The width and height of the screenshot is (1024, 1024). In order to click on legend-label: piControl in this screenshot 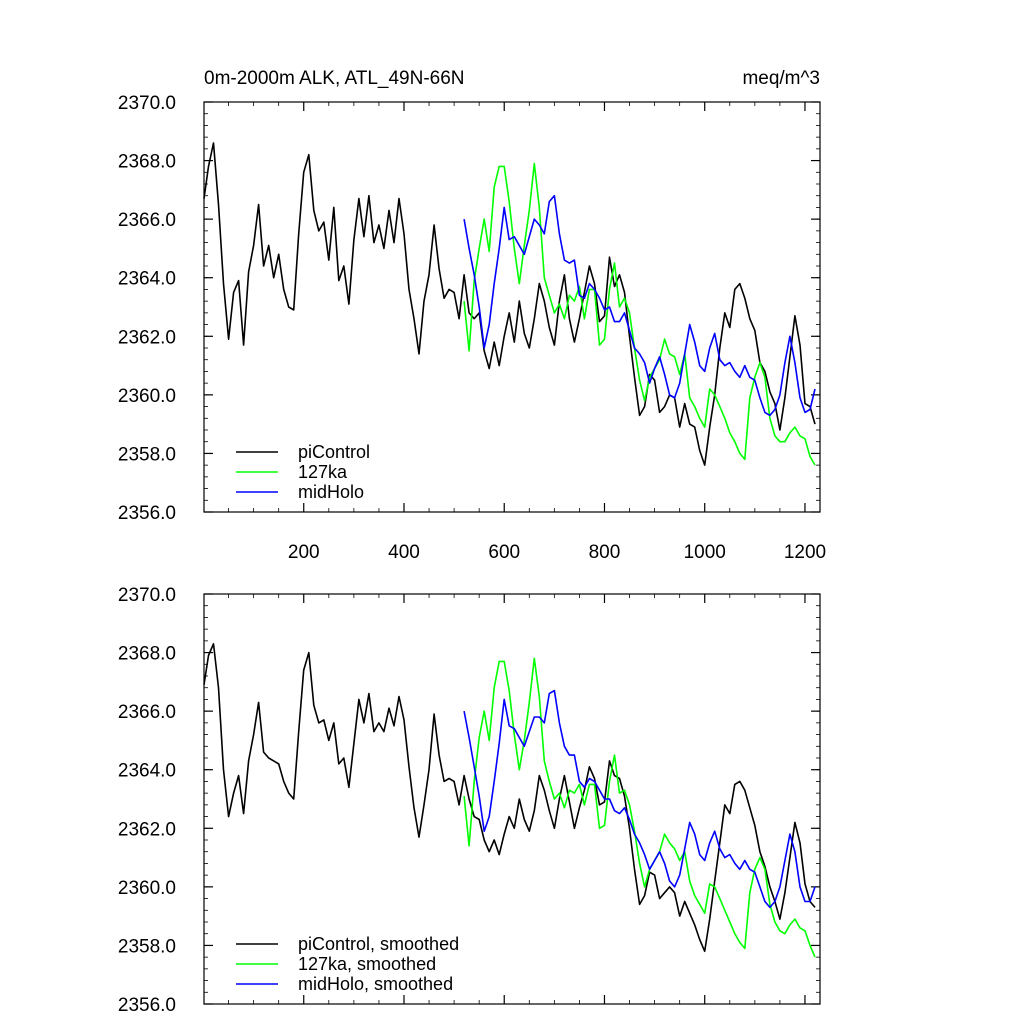, I will do `click(334, 452)`.